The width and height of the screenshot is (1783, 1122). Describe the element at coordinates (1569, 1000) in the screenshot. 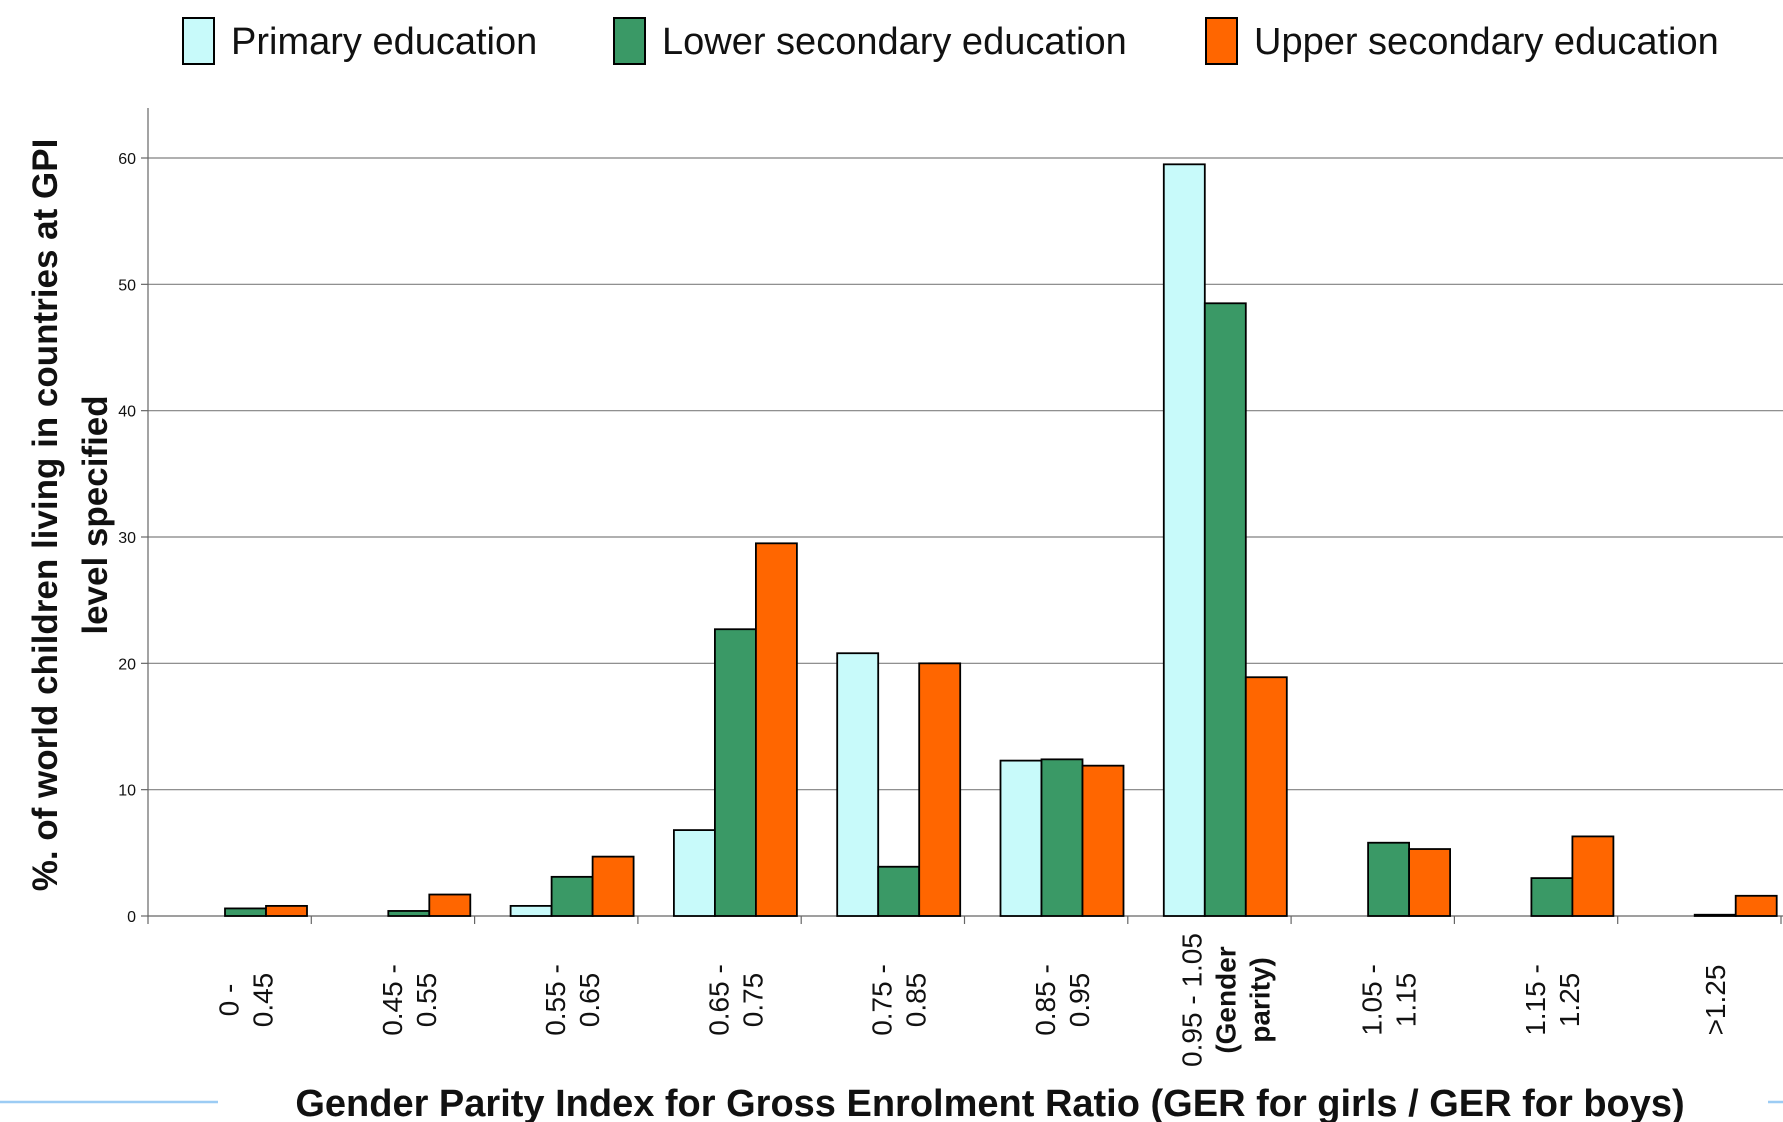

I see `x-category-label: 1.25` at that location.